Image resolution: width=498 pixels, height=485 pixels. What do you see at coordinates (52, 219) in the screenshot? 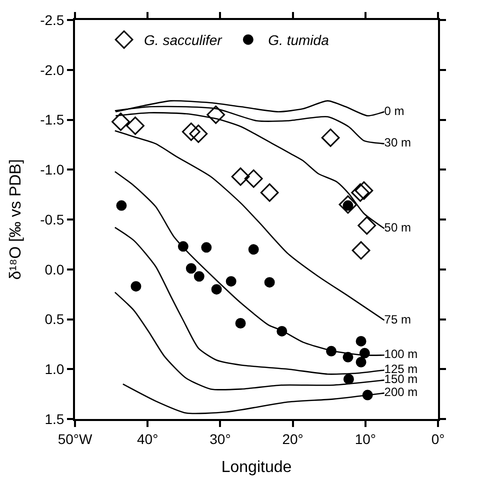
I see `y-tick-label: -0.5` at bounding box center [52, 219].